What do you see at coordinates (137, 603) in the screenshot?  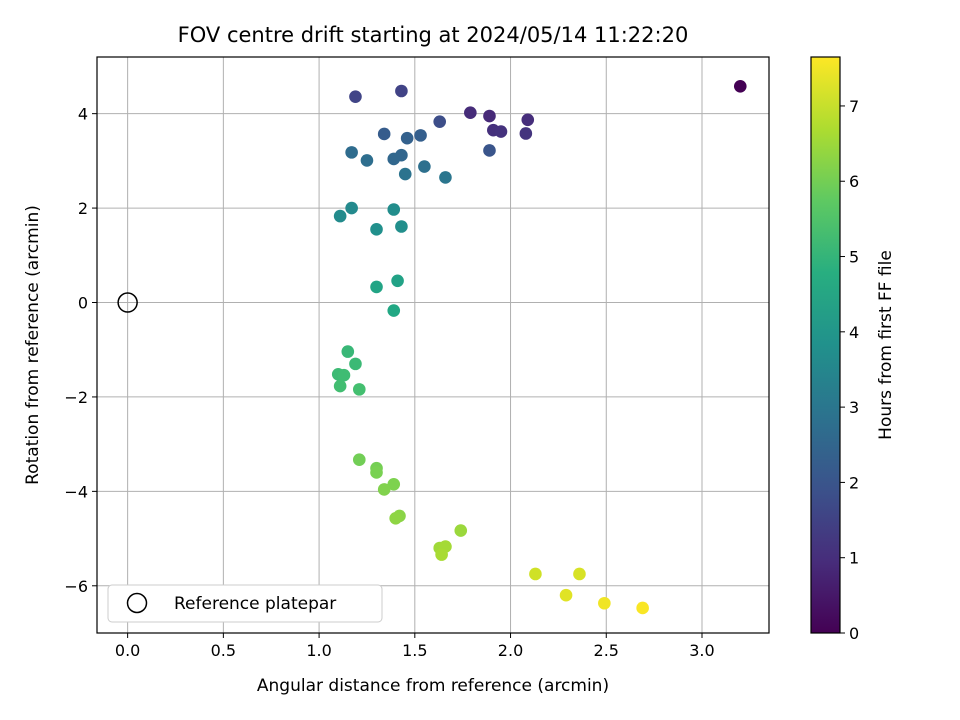 I see `legend-marker-icon` at bounding box center [137, 603].